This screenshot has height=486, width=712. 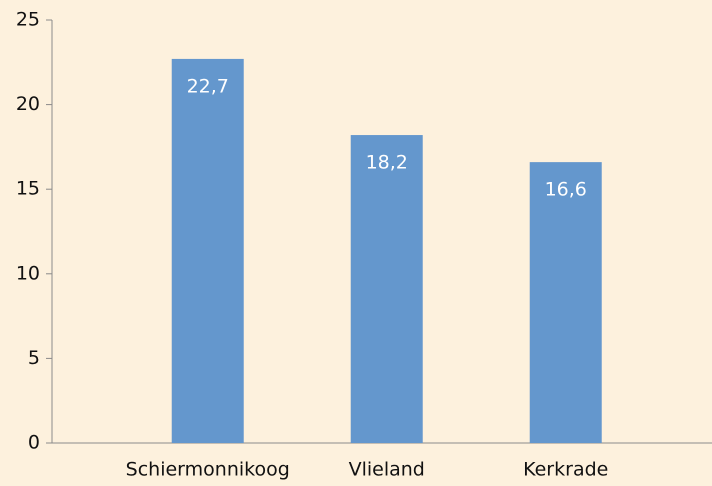 What do you see at coordinates (28, 189) in the screenshot?
I see `y-tick-label: 15` at bounding box center [28, 189].